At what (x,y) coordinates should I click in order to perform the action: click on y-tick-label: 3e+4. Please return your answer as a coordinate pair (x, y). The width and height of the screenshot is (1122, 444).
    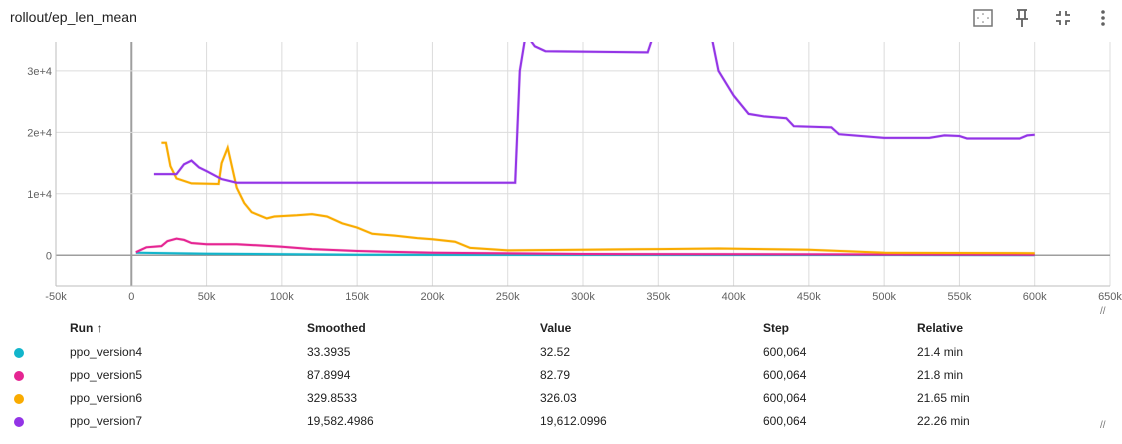
    Looking at the image, I should click on (39, 72).